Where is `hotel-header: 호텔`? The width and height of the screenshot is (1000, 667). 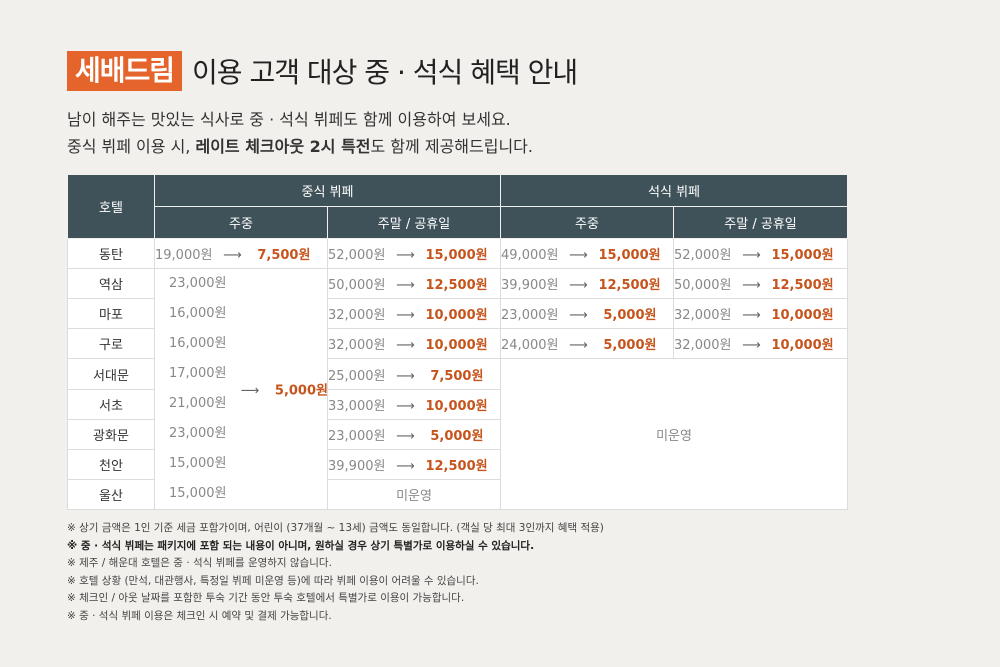 hotel-header: 호텔 is located at coordinates (111, 206).